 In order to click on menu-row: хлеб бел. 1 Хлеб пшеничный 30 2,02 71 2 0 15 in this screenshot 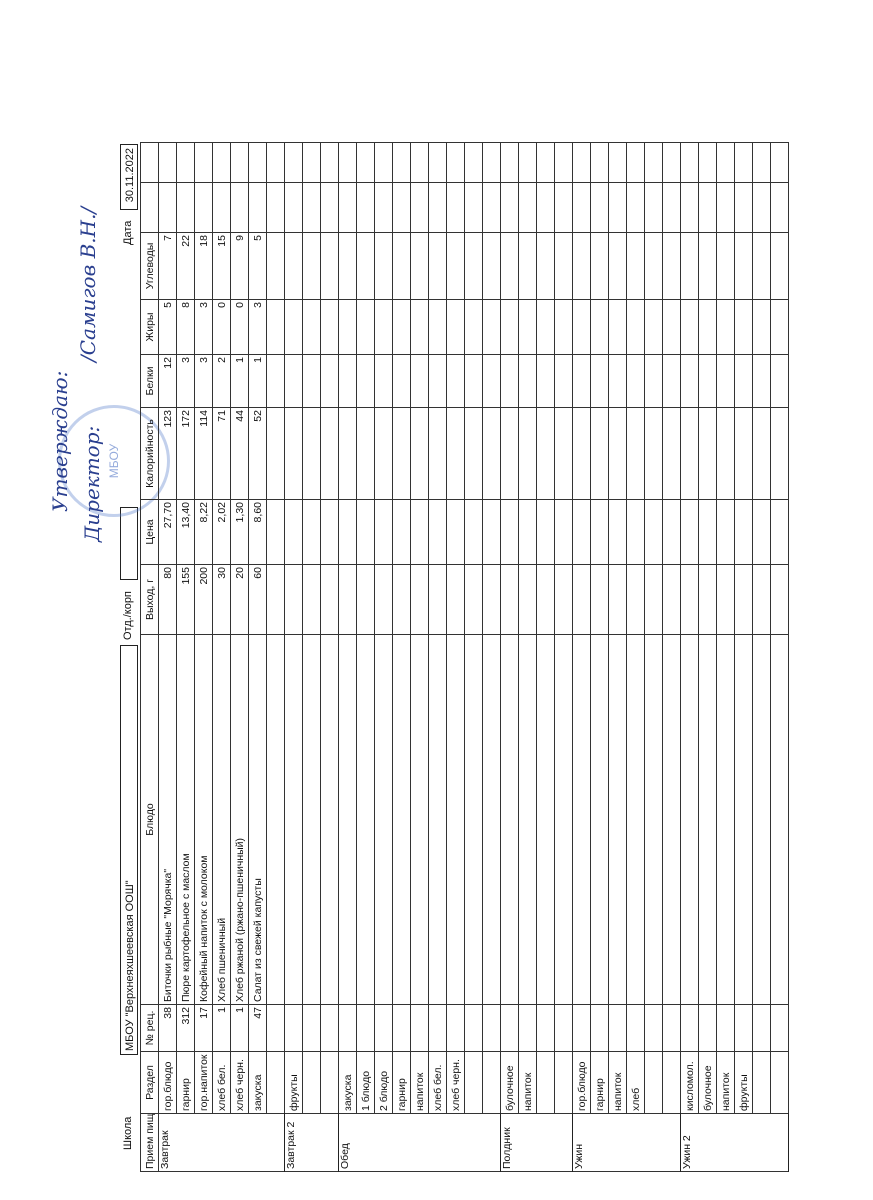, I will do `click(221, 657)`.